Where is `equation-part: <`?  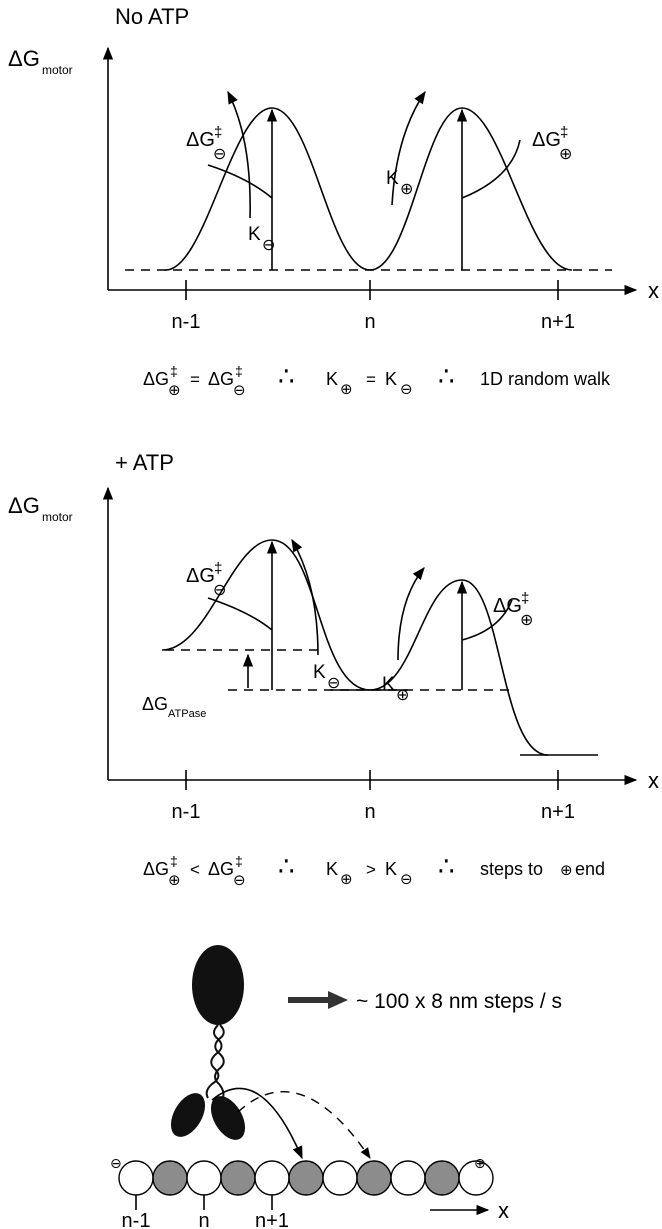
equation-part: < is located at coordinates (195, 869).